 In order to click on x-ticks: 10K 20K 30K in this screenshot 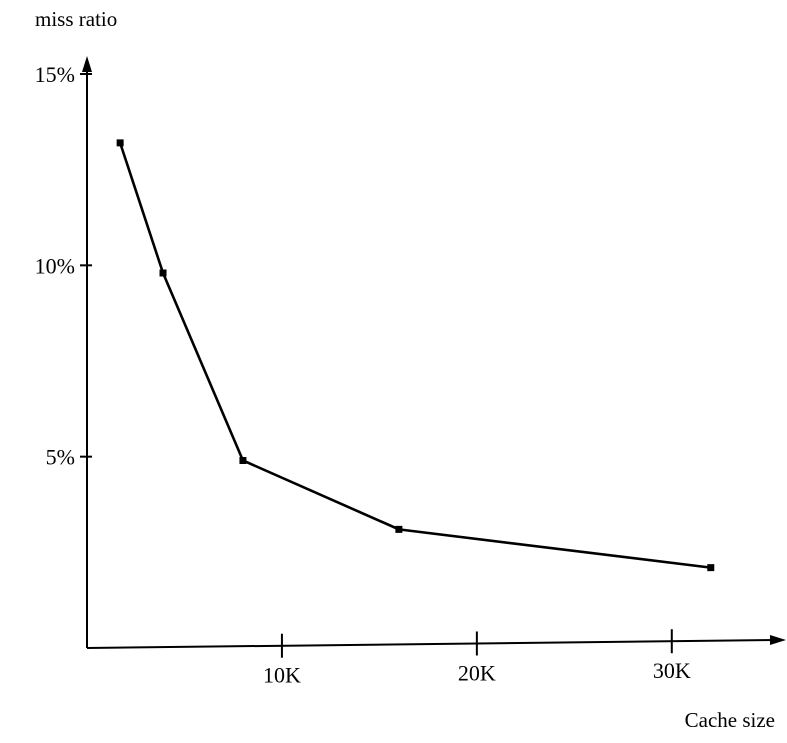, I will do `click(477, 658)`.